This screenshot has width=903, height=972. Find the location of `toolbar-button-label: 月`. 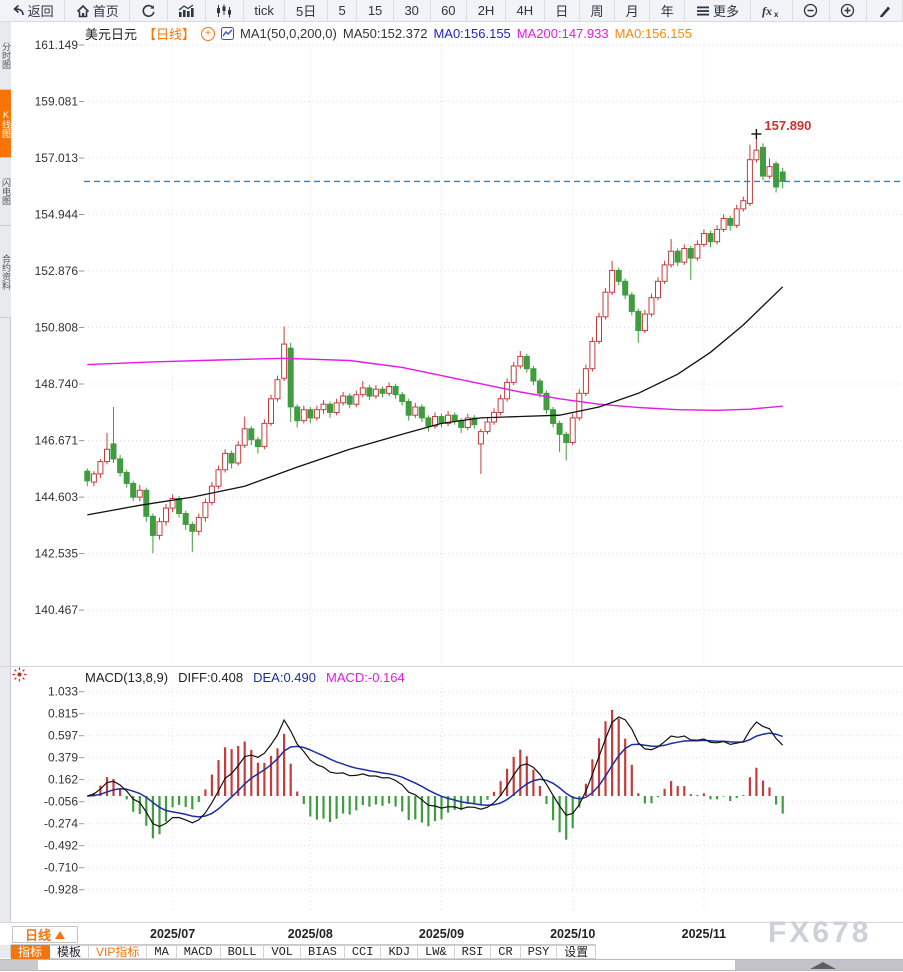

toolbar-button-label: 月 is located at coordinates (632, 11).